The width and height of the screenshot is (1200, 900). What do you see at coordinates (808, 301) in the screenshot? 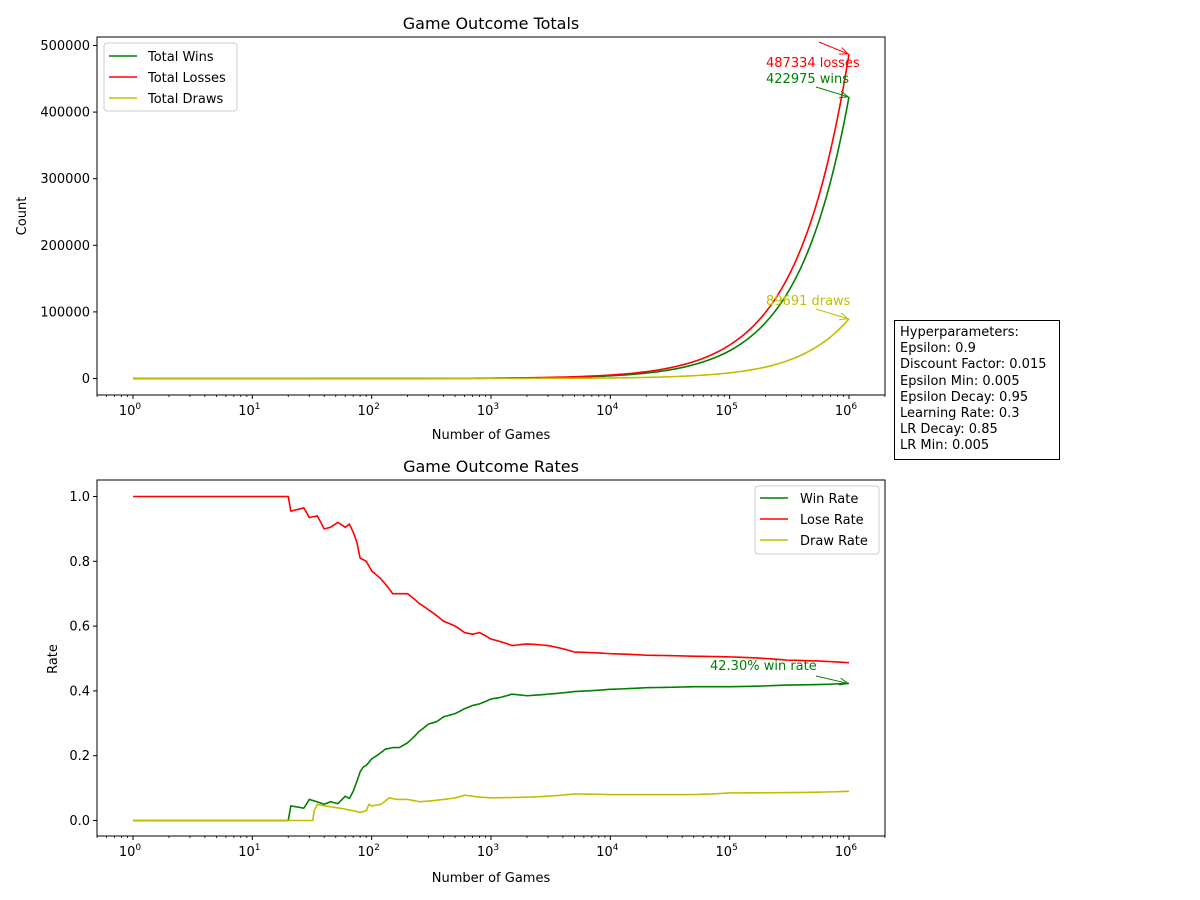
I see `annotation-label: 89691 draws` at bounding box center [808, 301].